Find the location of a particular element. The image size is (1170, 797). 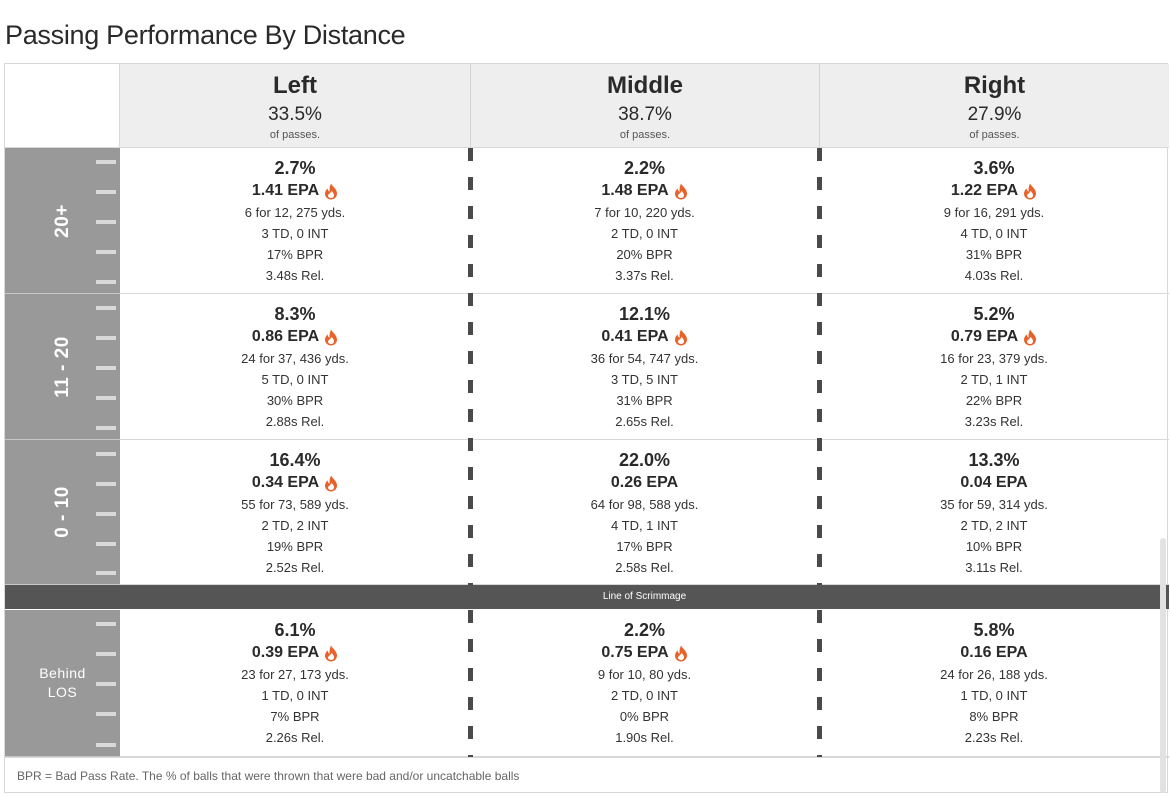

zone-epa-value: 0.75 EPA is located at coordinates (644, 653).